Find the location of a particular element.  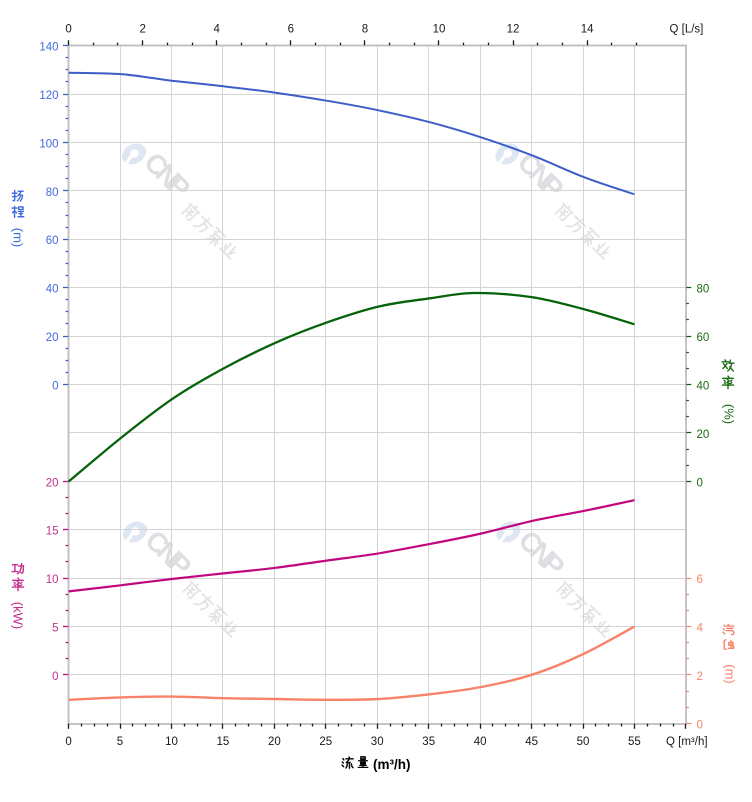

svg-text: 50 is located at coordinates (583, 742).